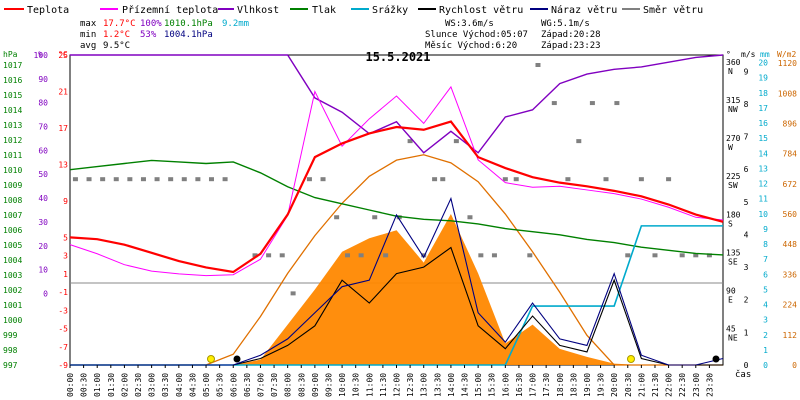 The width and height of the screenshot is (800, 400). What do you see at coordinates (787, 93) in the screenshot?
I see `wm2-tick-label: 1008` at bounding box center [787, 93].